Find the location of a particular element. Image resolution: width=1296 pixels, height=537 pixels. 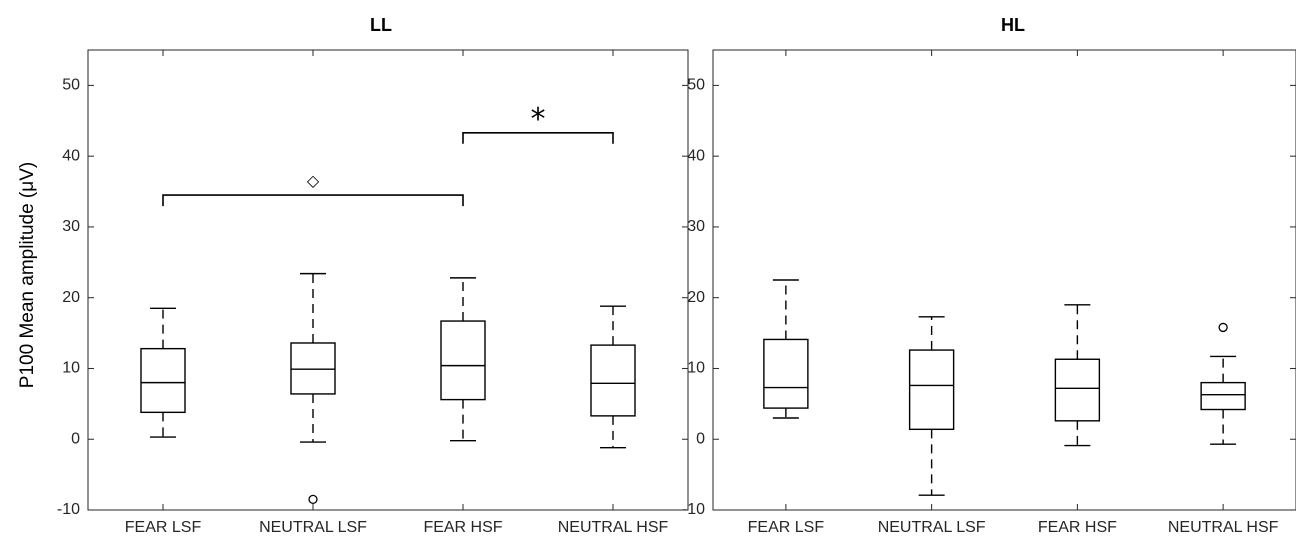

y-axis-label: P100 Mean amplitude (μV) is located at coordinates (27, 275).